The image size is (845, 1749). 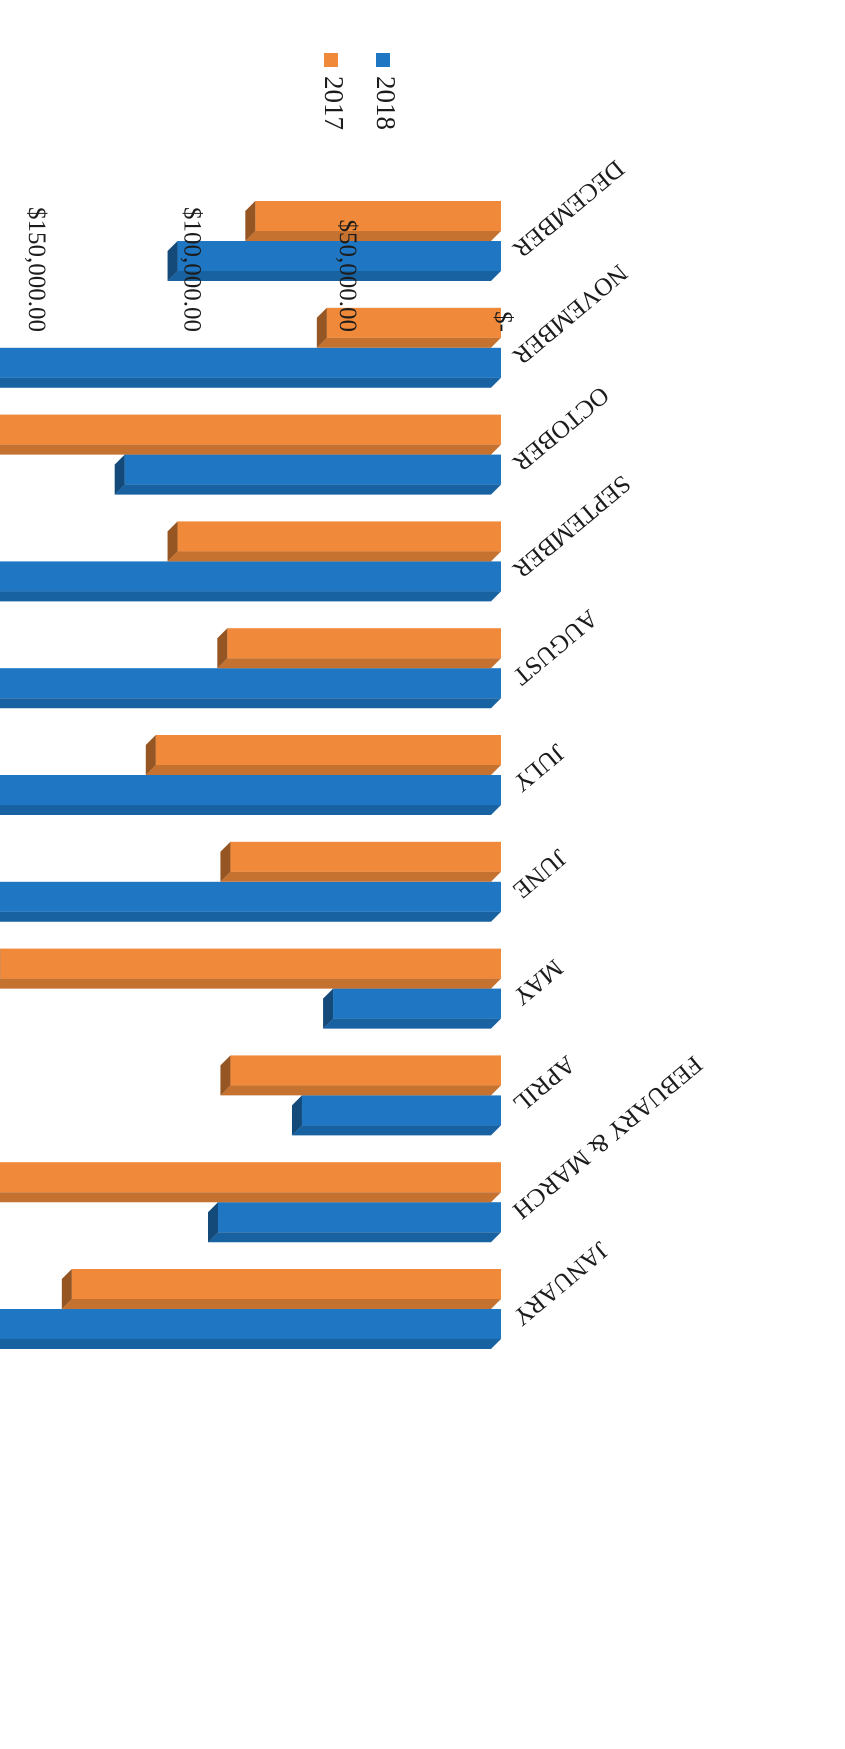 What do you see at coordinates (560, 1283) in the screenshot?
I see `category-label: JANUARY` at bounding box center [560, 1283].